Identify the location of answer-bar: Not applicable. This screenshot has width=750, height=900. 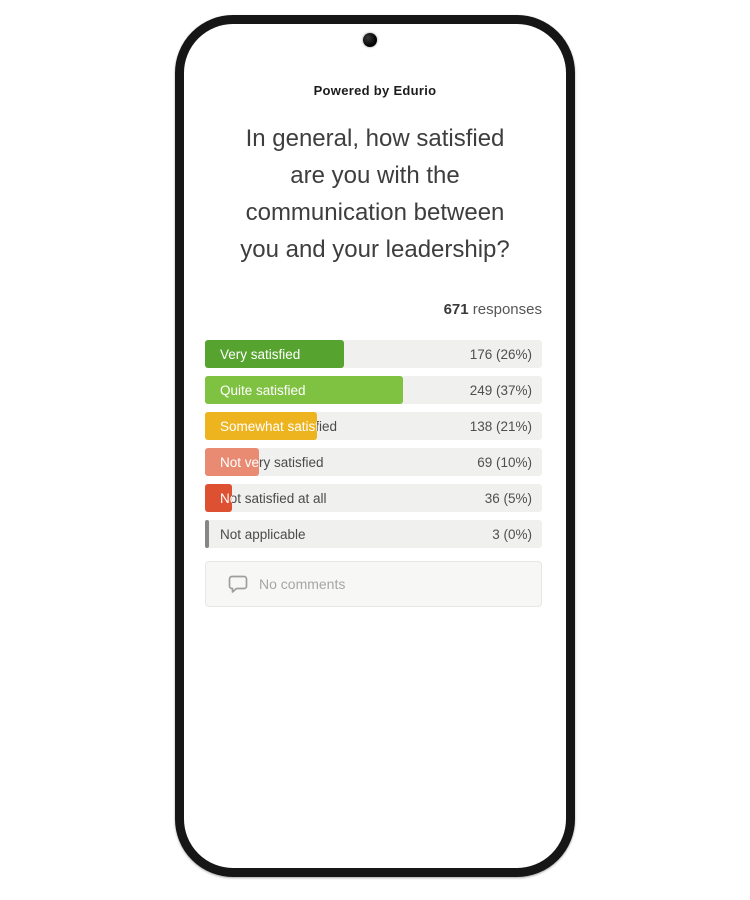
(207, 534).